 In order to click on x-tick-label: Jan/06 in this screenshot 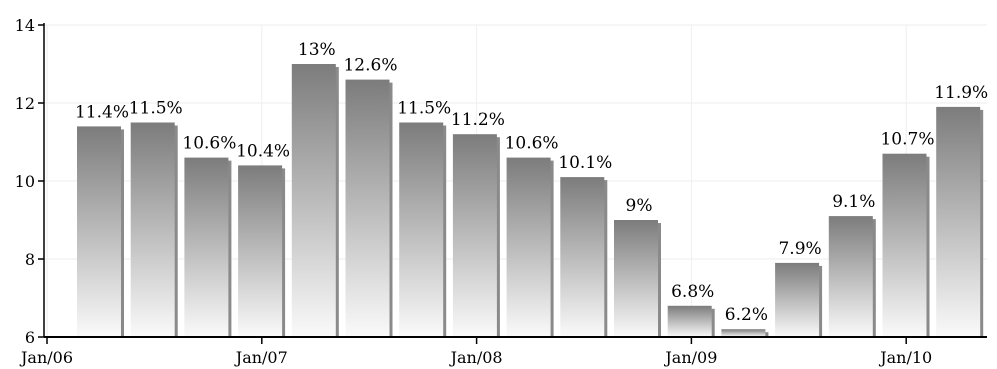, I will do `click(46, 357)`.